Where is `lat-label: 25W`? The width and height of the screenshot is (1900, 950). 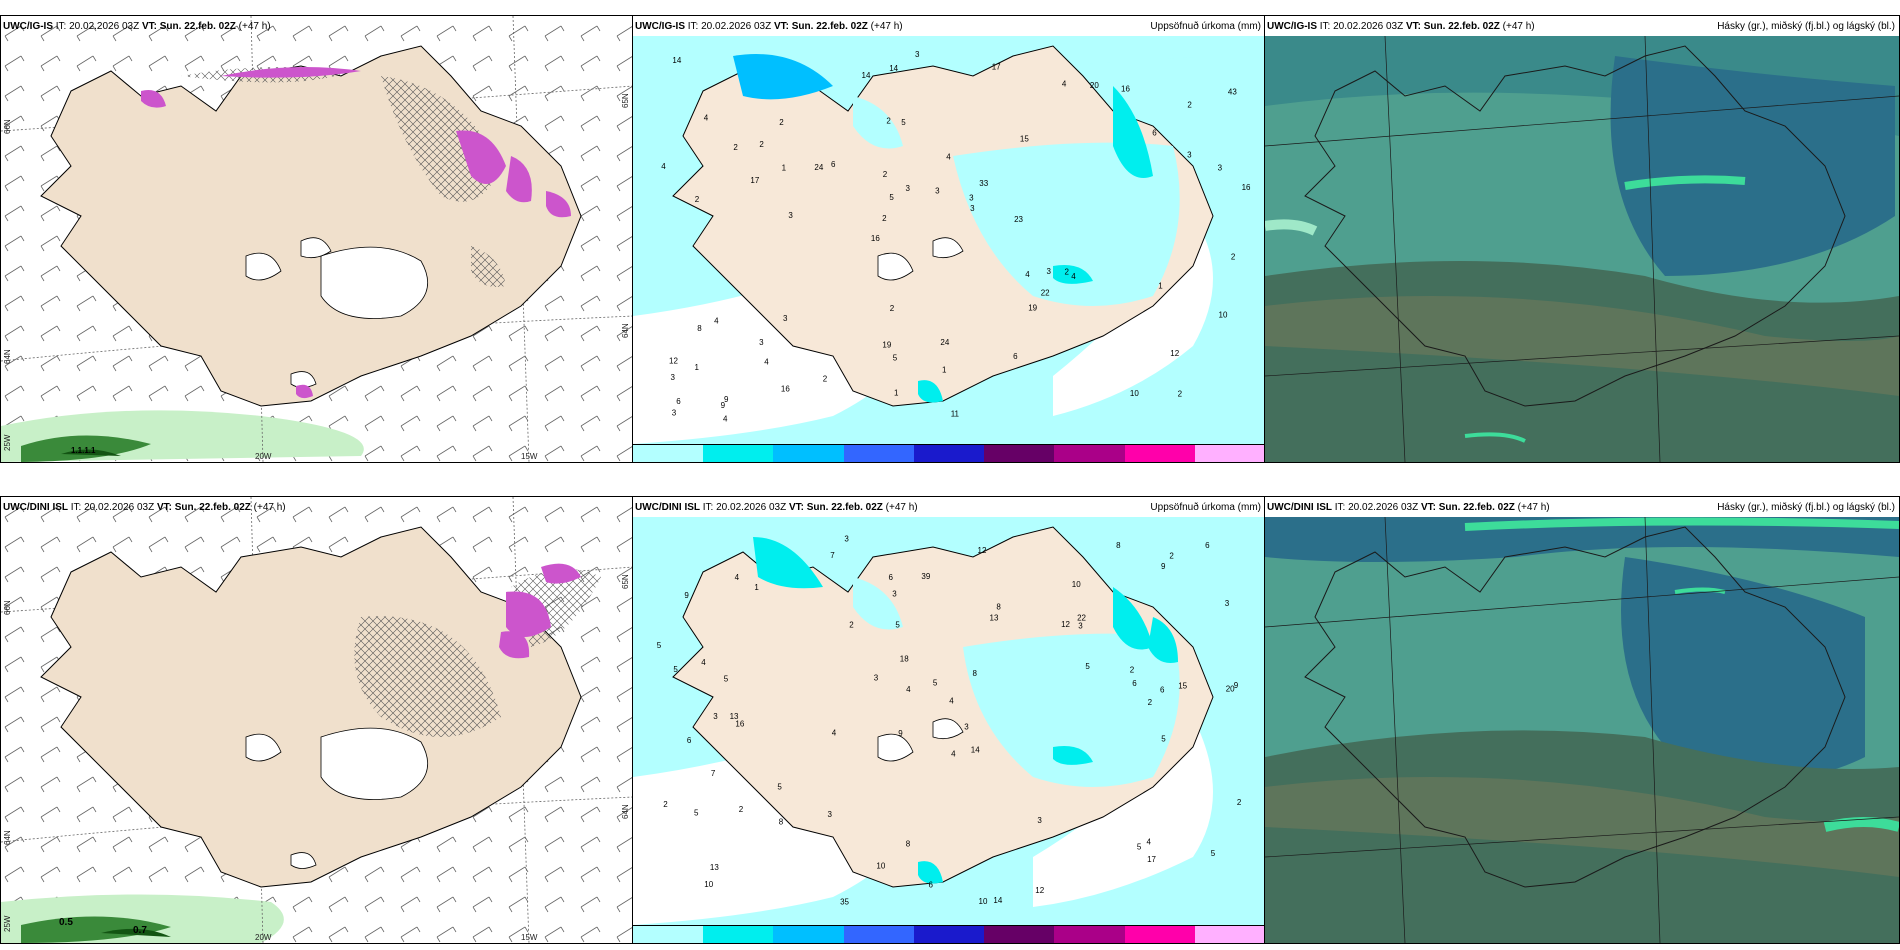
lat-label: 25W is located at coordinates (7, 442).